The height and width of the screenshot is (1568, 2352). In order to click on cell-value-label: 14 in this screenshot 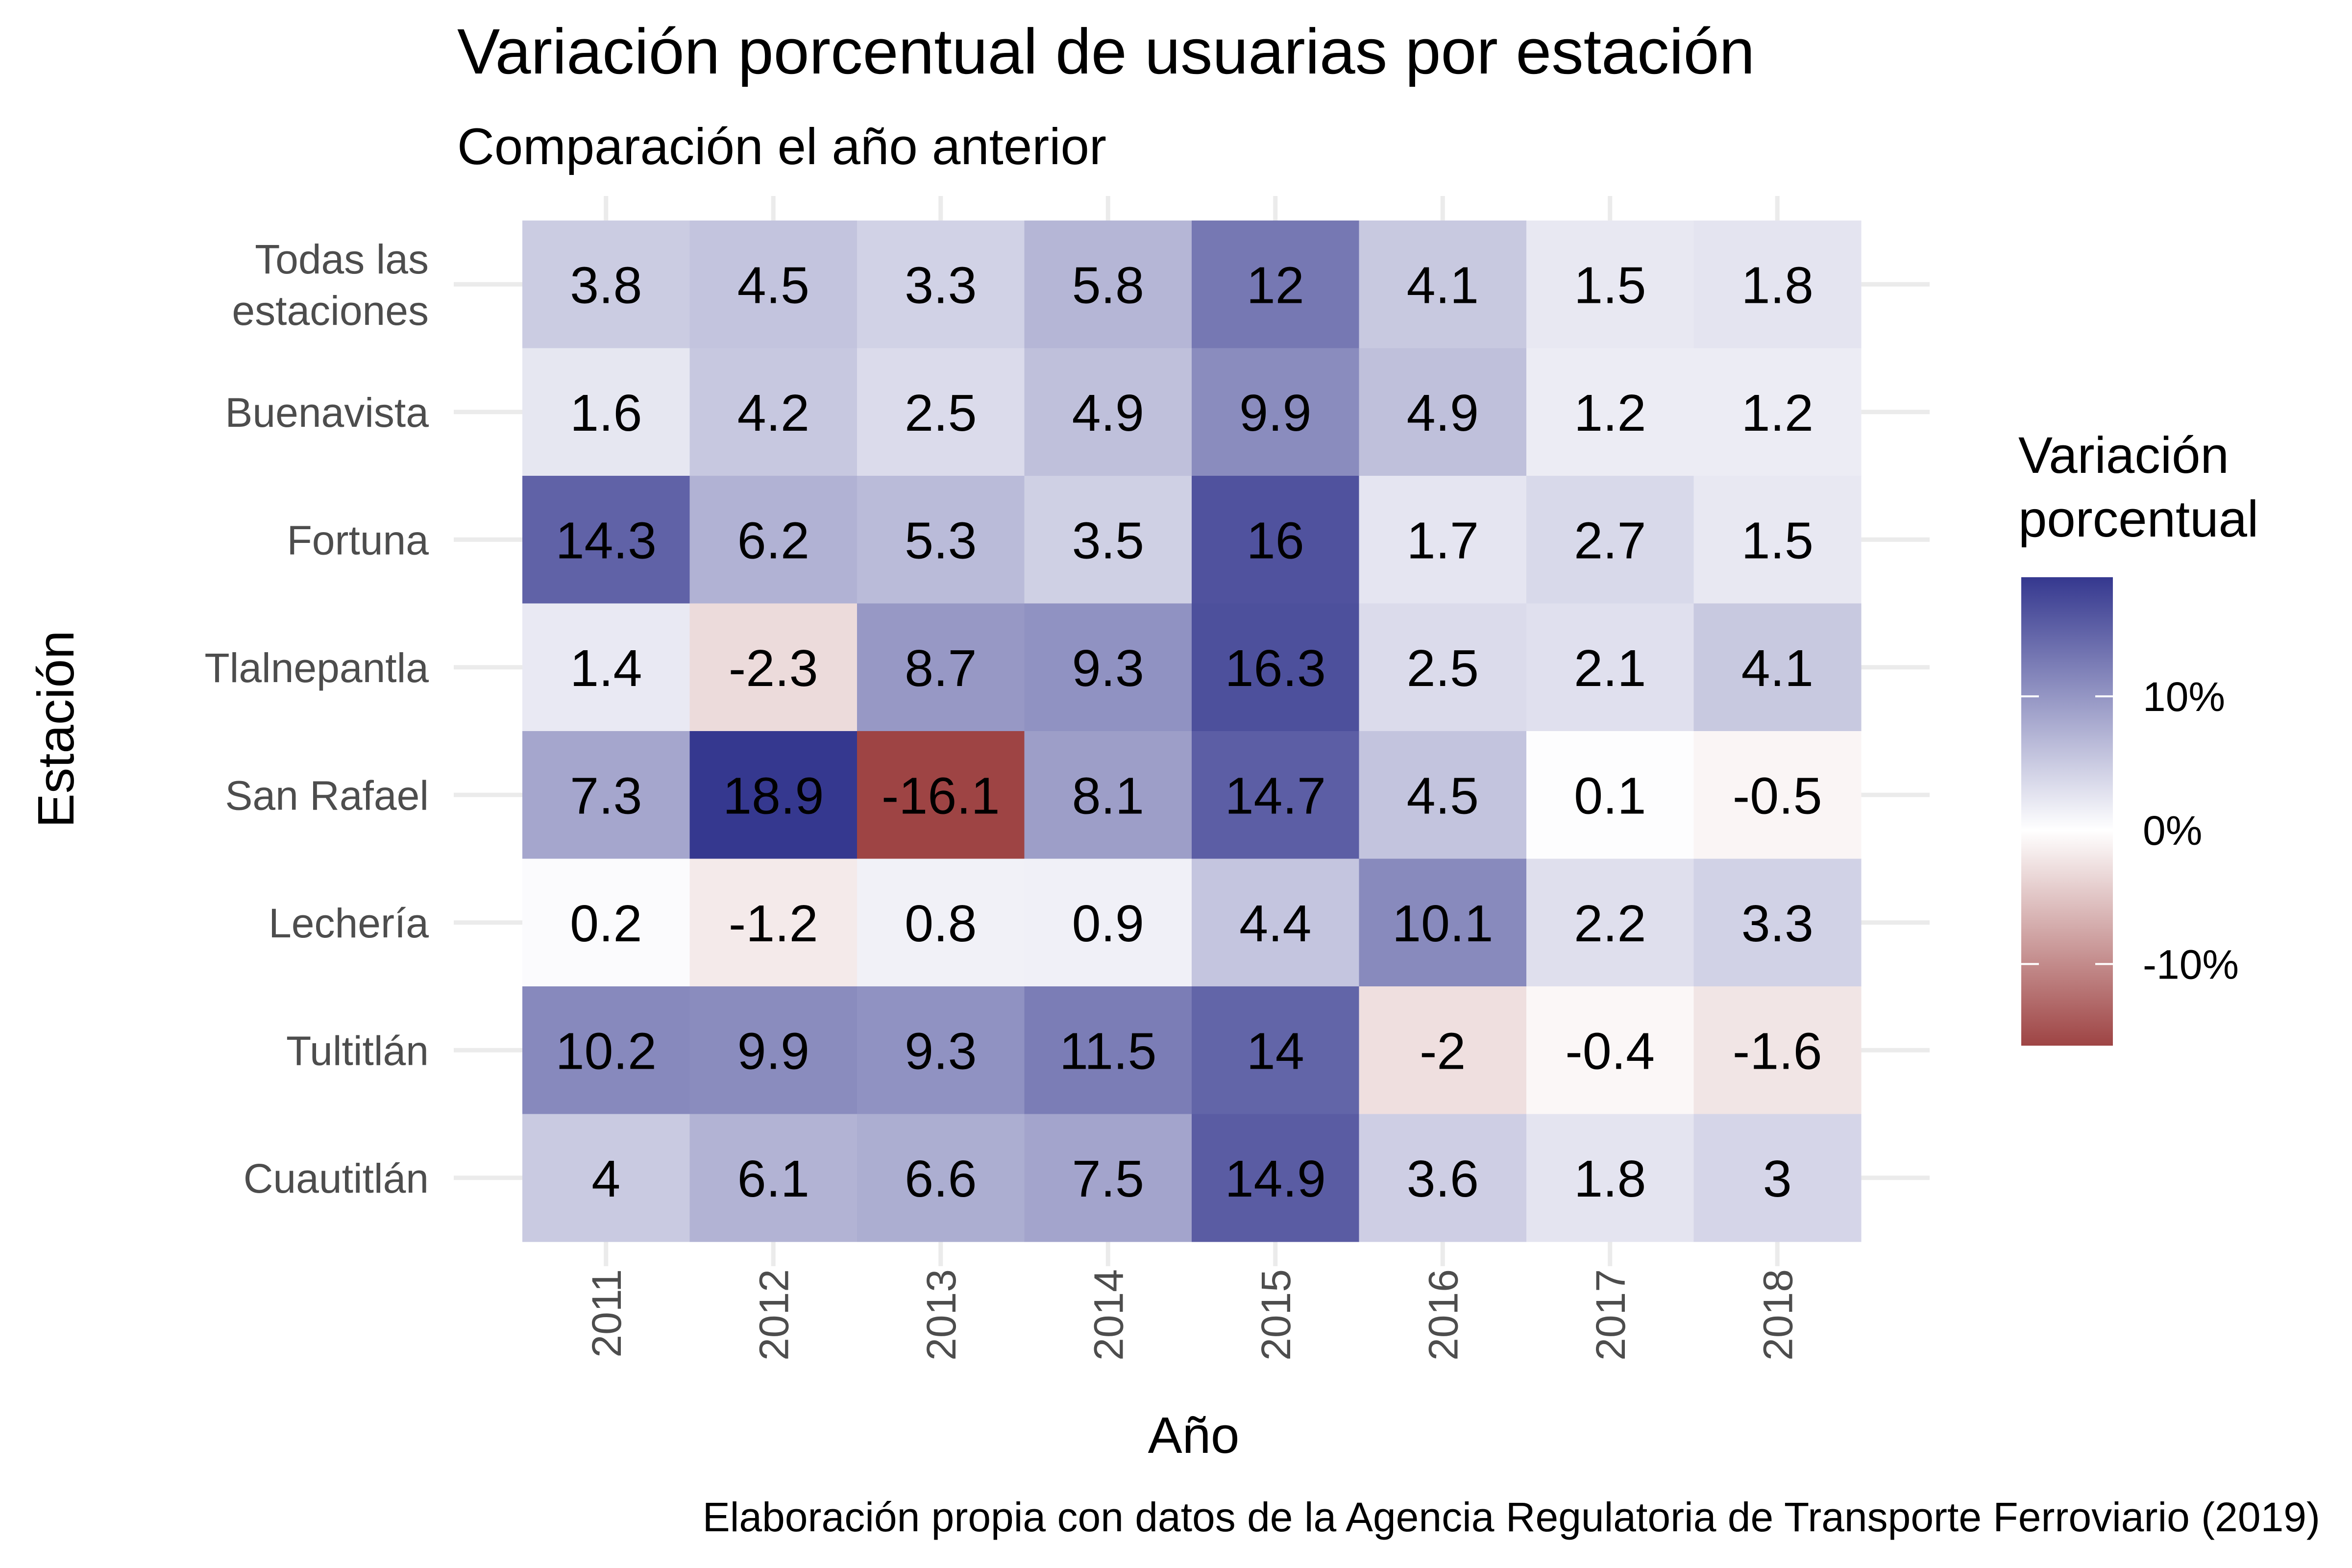, I will do `click(1275, 1051)`.